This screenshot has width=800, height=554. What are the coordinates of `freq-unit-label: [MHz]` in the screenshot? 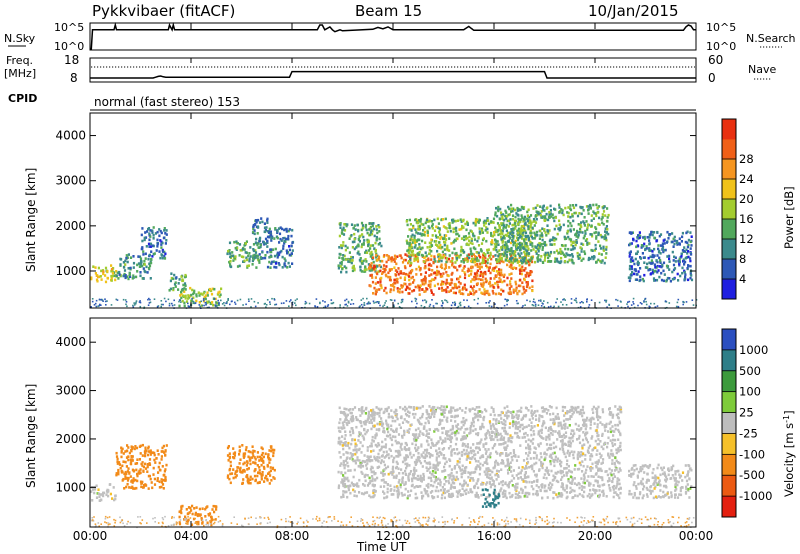 It's located at (20, 73).